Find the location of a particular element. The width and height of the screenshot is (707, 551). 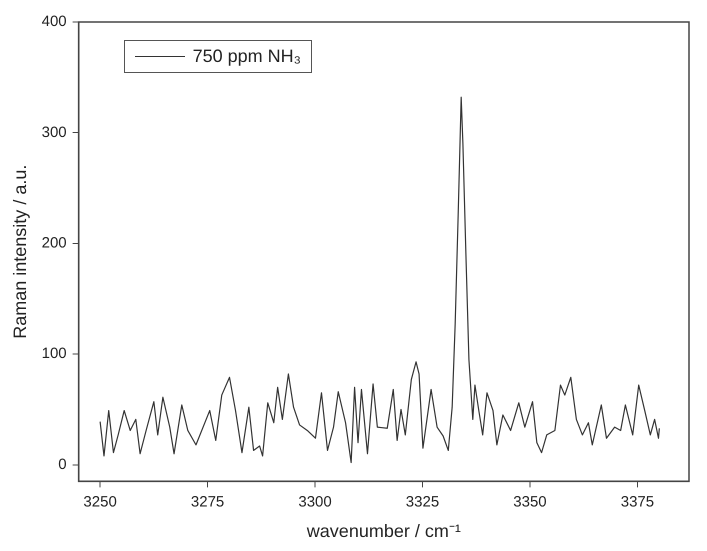

x-axis-title: wavenumber / cm⁻¹ is located at coordinates (383, 531).